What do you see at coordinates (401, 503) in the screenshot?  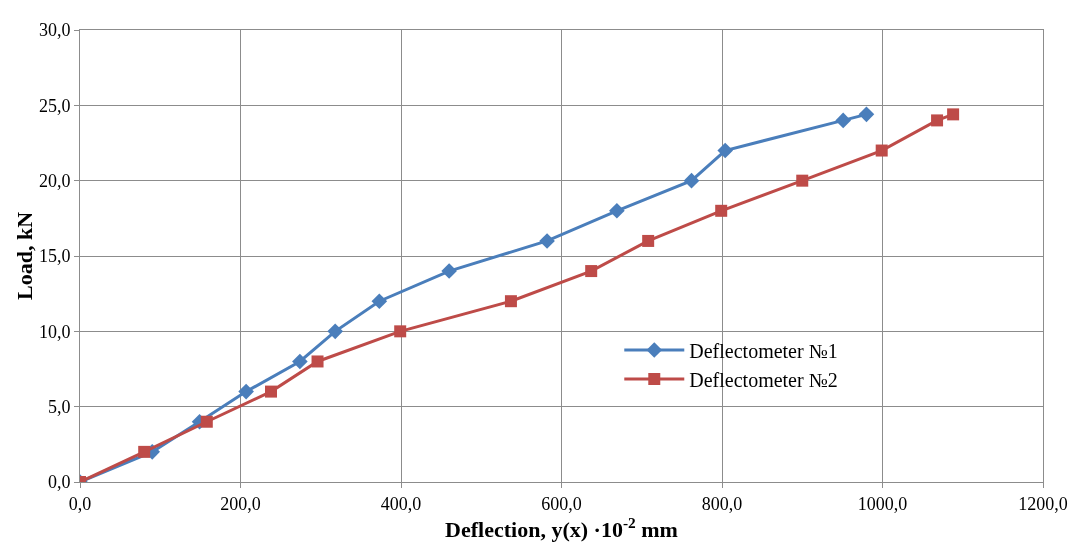 I see `x-tick-label: 400,0` at bounding box center [401, 503].